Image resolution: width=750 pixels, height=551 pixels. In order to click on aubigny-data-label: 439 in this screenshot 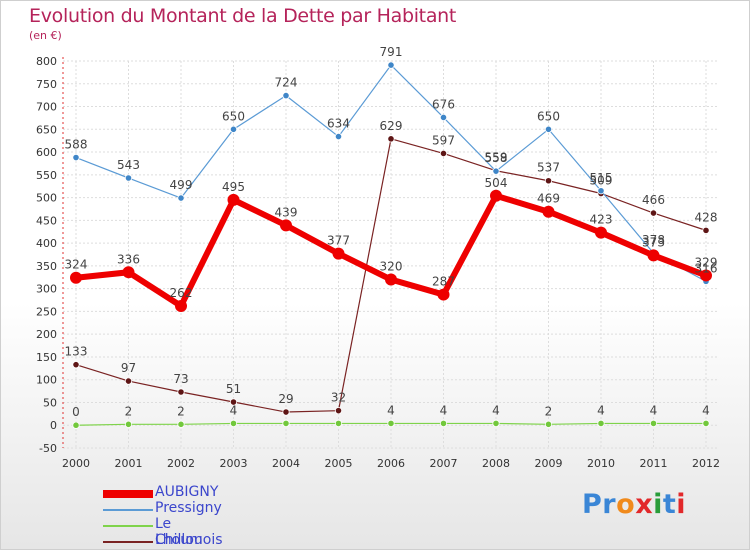, I will do `click(286, 212)`.